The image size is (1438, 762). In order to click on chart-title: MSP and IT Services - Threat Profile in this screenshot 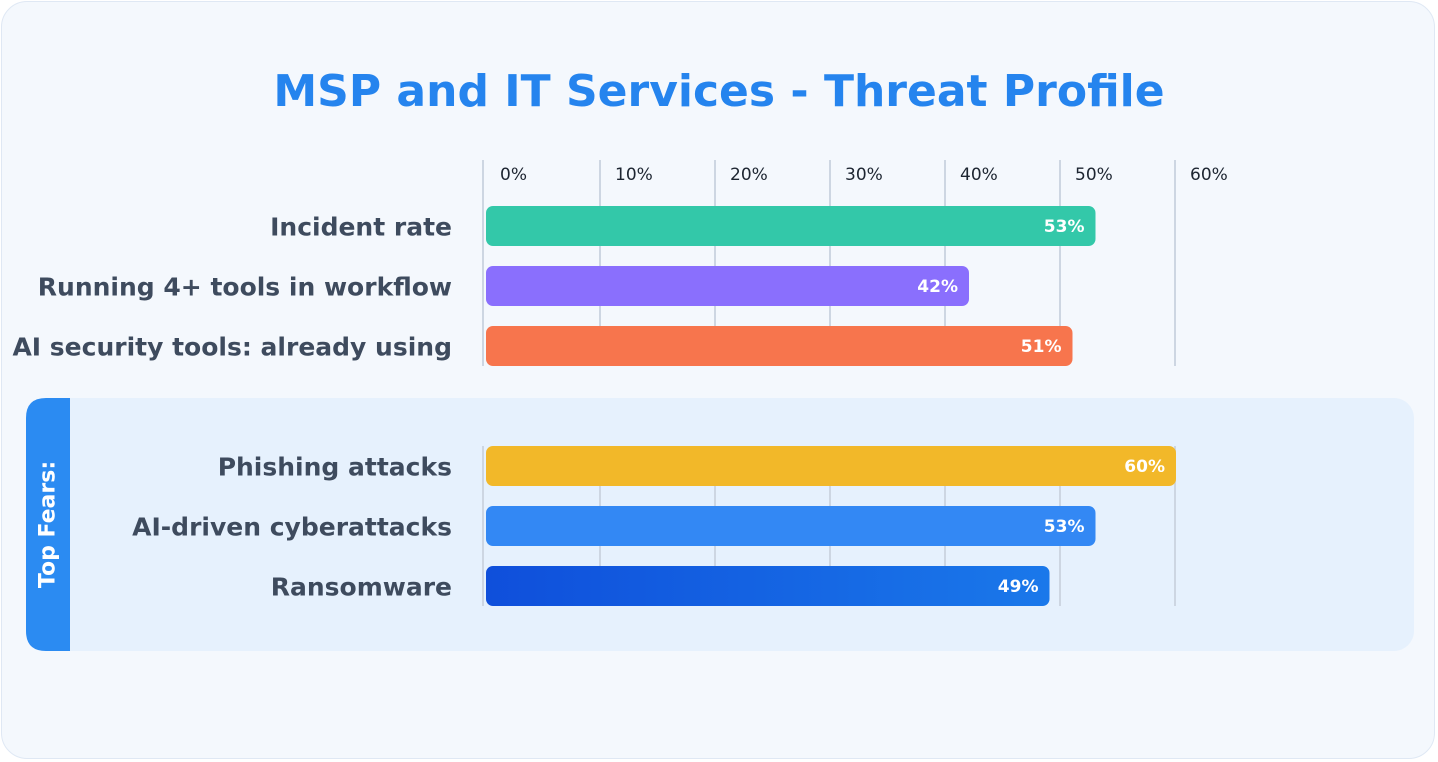, I will do `click(719, 91)`.